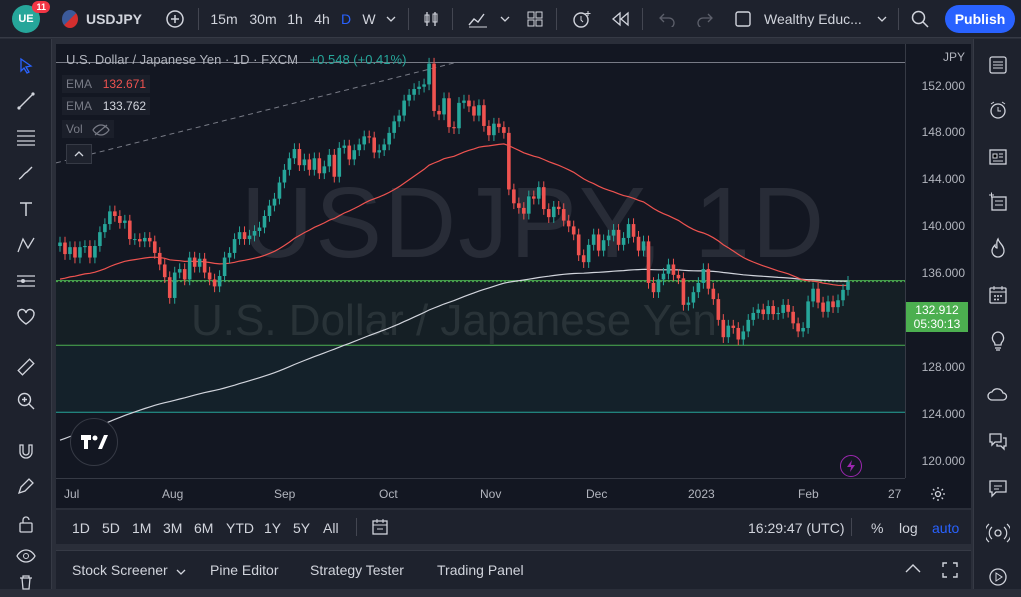 The width and height of the screenshot is (1021, 597). What do you see at coordinates (273, 528) in the screenshot?
I see `range-1y: 1Y` at bounding box center [273, 528].